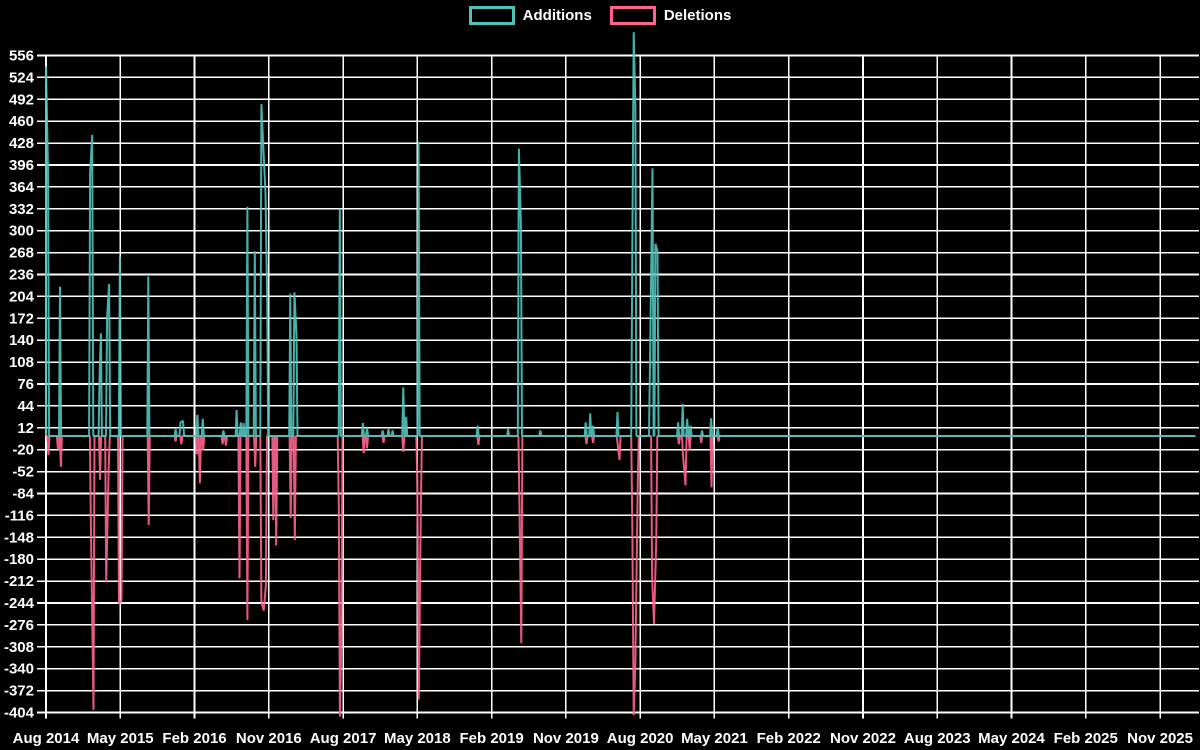  What do you see at coordinates (19, 515) in the screenshot?
I see `y-axis-label: -116` at bounding box center [19, 515].